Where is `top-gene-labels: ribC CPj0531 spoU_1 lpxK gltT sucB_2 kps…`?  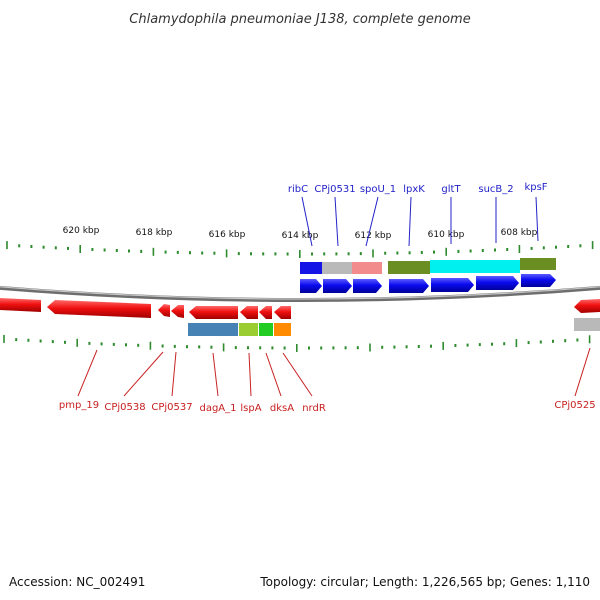 top-gene-labels: ribC CPj0531 spoU_1 lpxK gltT sucB_2 kps… is located at coordinates (418, 188).